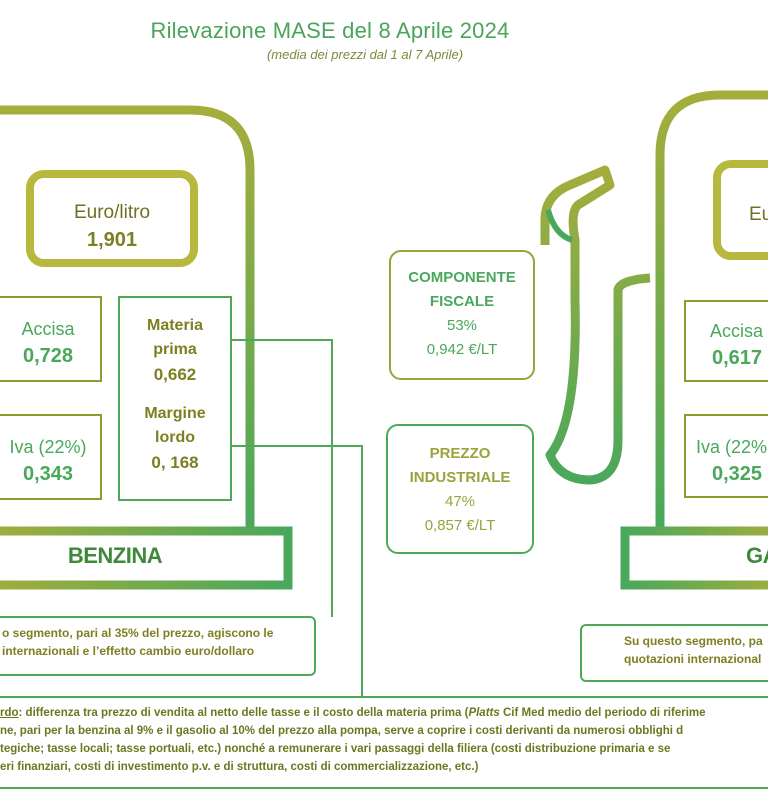  I want to click on benzina-accisa-label: Accisa, so click(48, 329).